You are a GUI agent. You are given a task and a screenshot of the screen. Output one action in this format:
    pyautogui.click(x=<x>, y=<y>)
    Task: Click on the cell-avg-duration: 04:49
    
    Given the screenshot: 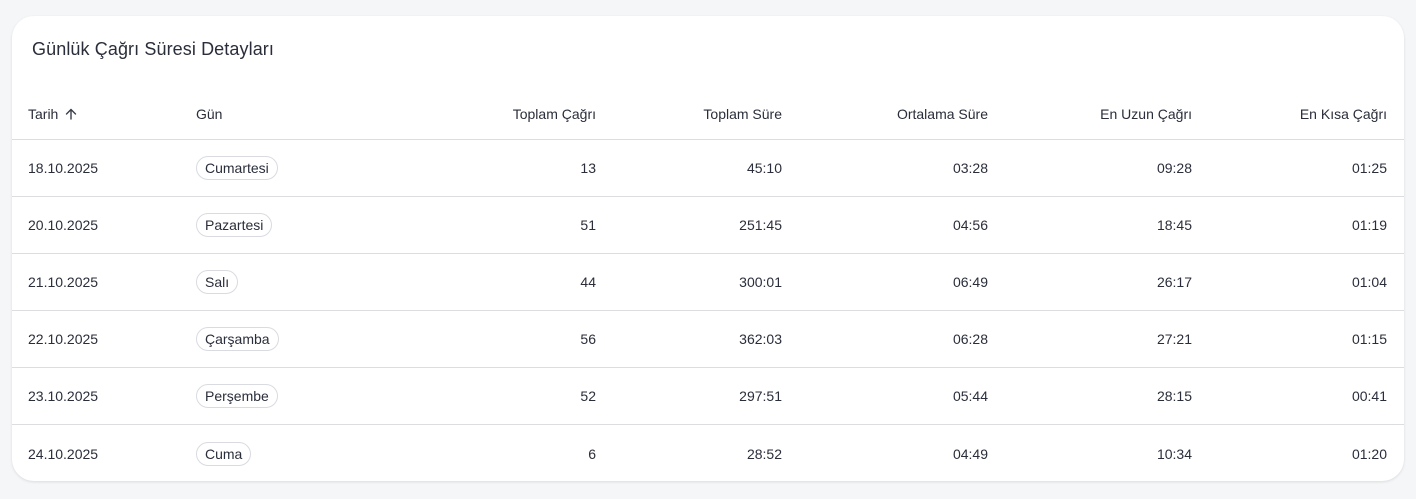 What is the action you would take?
    pyautogui.click(x=970, y=453)
    